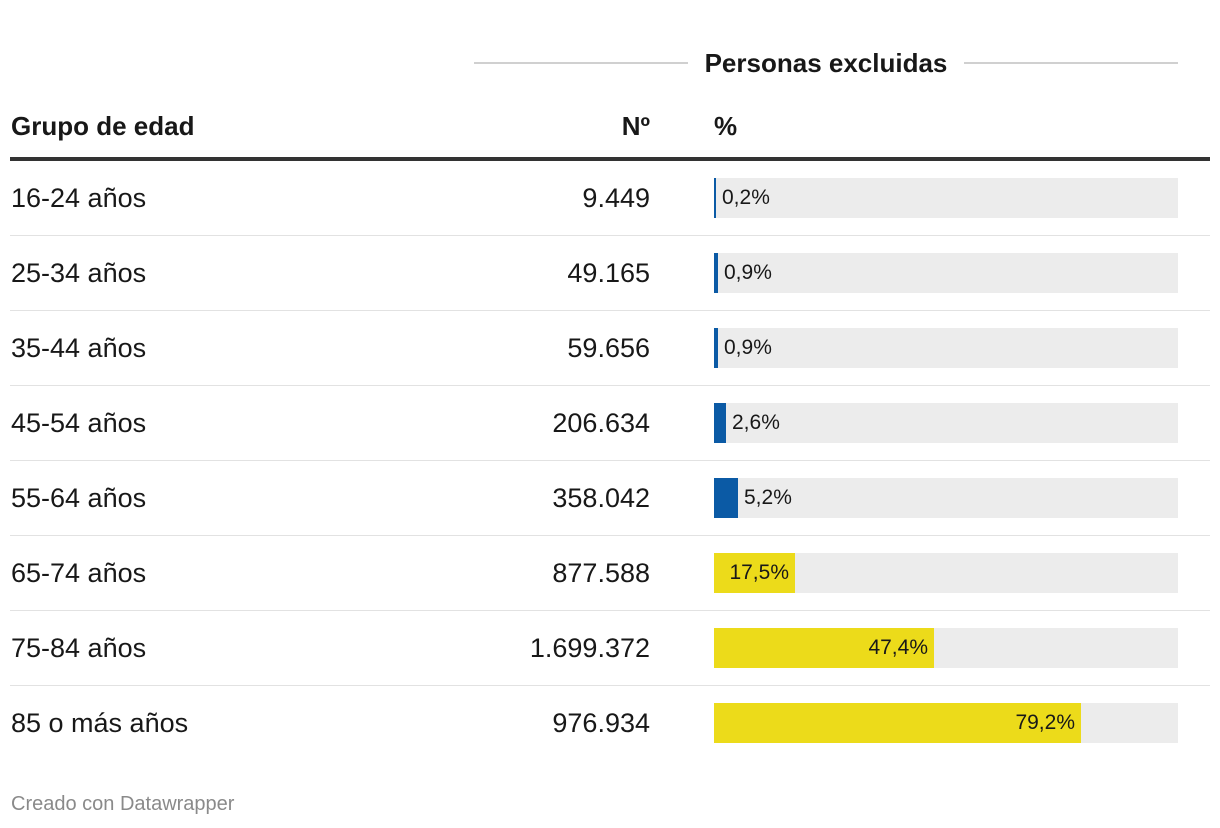 The height and width of the screenshot is (828, 1220). What do you see at coordinates (601, 423) in the screenshot?
I see `cell-count: 206.634` at bounding box center [601, 423].